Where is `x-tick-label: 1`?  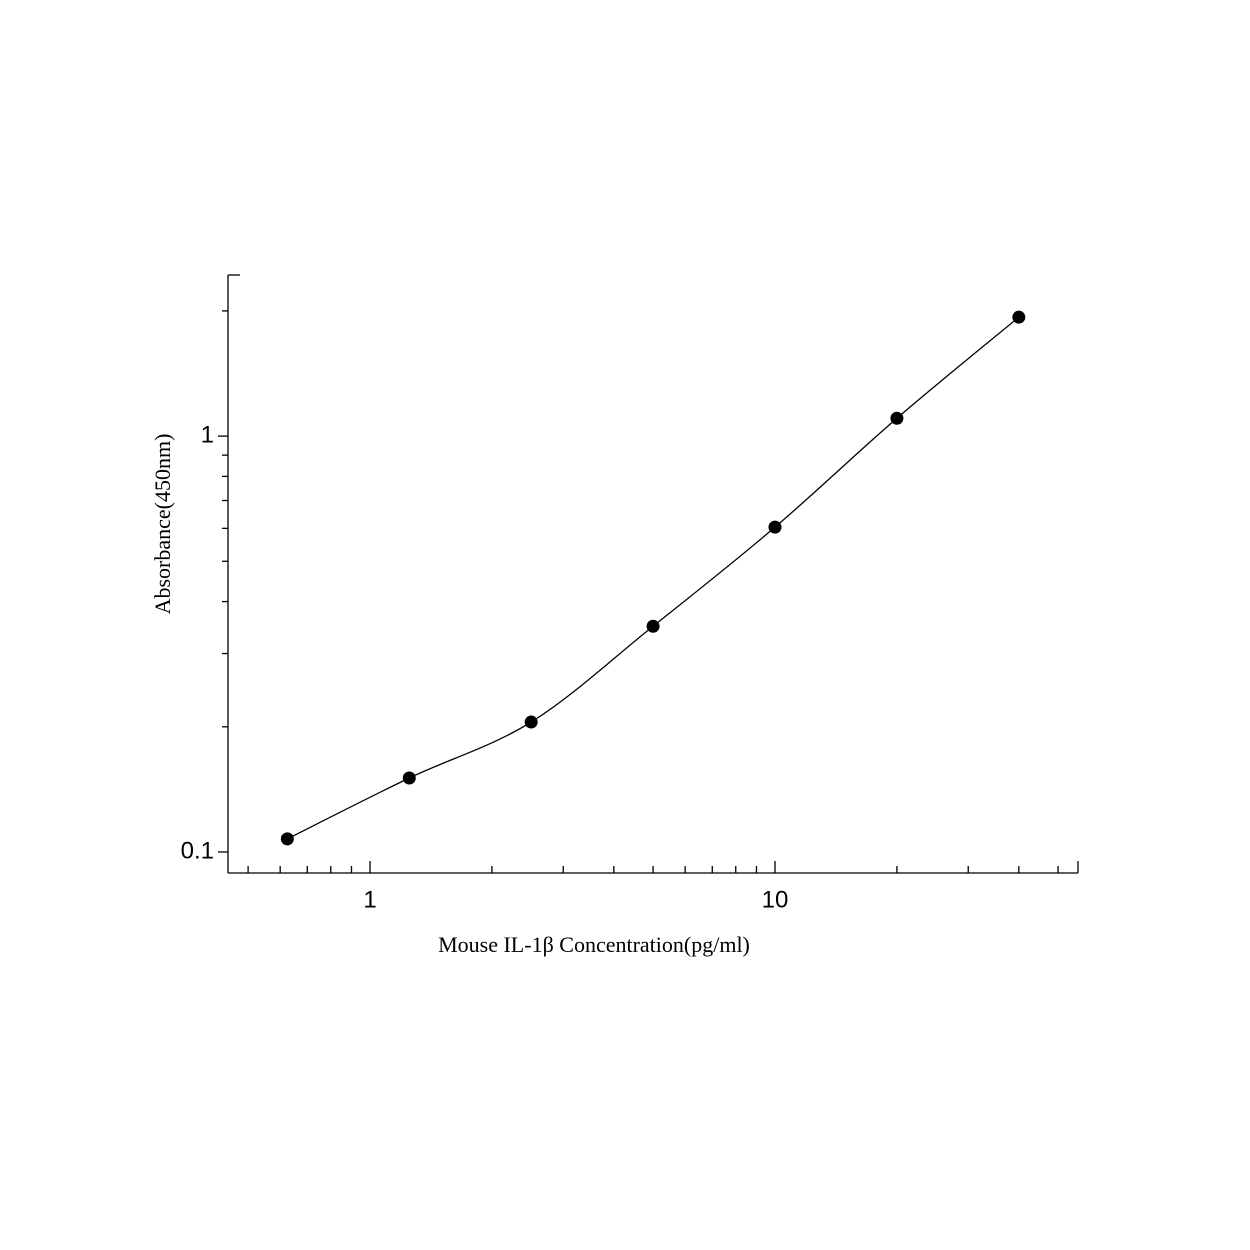
x-tick-label: 1 is located at coordinates (369, 899).